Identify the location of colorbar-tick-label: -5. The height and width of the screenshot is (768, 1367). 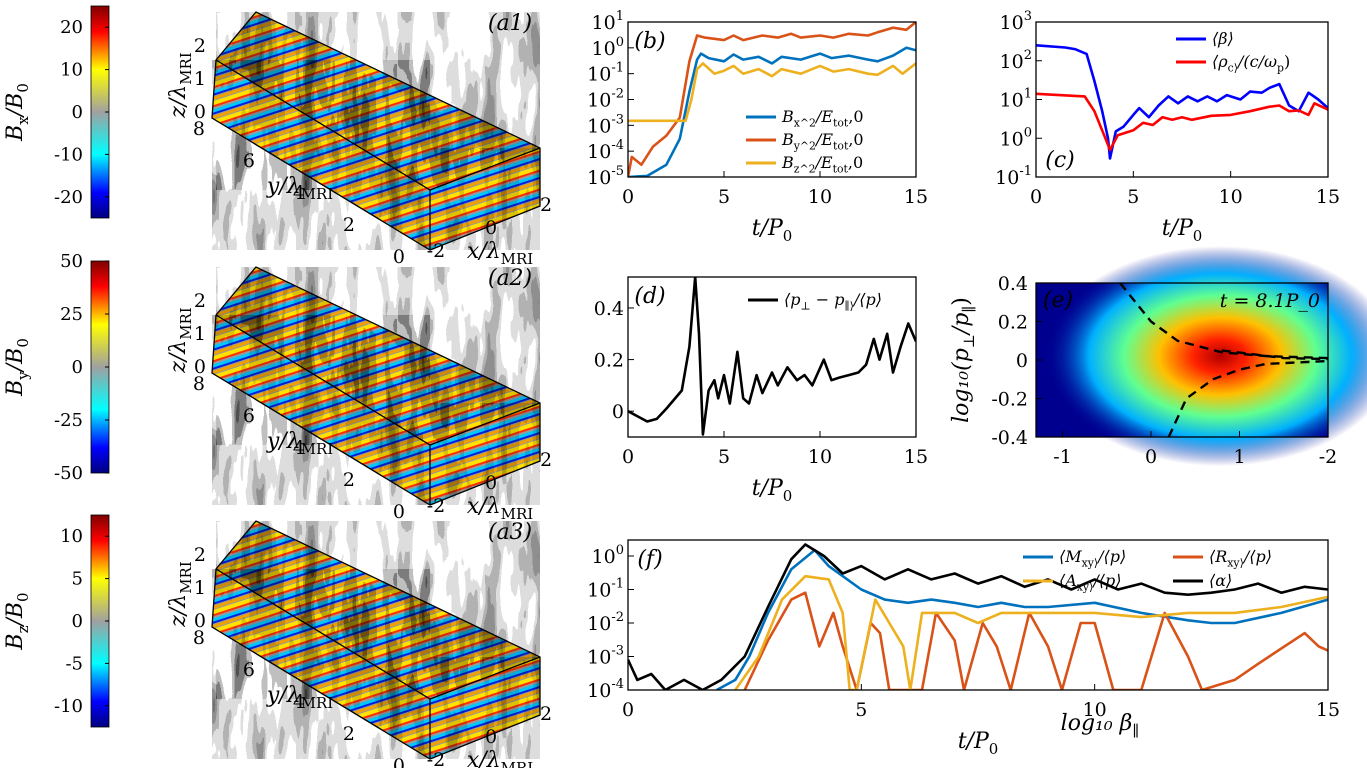
(74, 663).